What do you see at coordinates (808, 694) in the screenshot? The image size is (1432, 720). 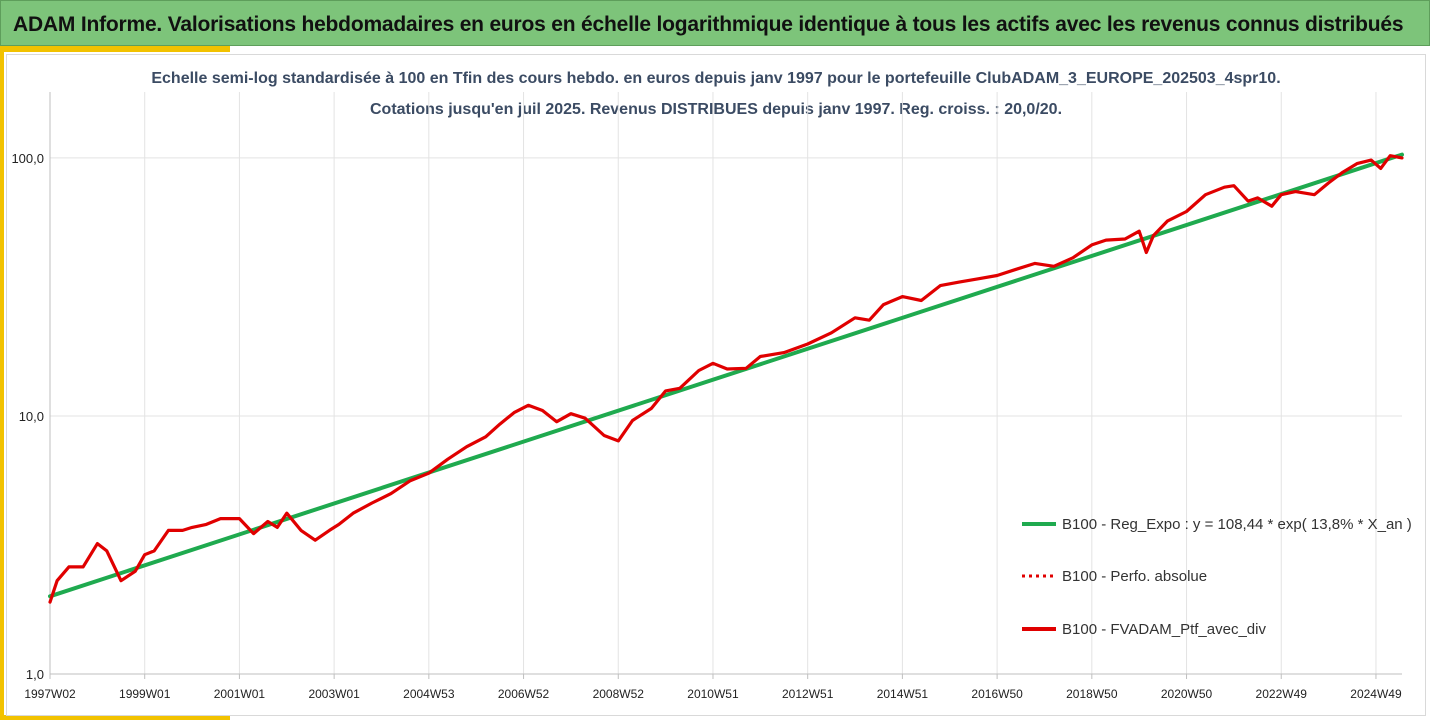 I see `x-tick-label: 2012W51` at bounding box center [808, 694].